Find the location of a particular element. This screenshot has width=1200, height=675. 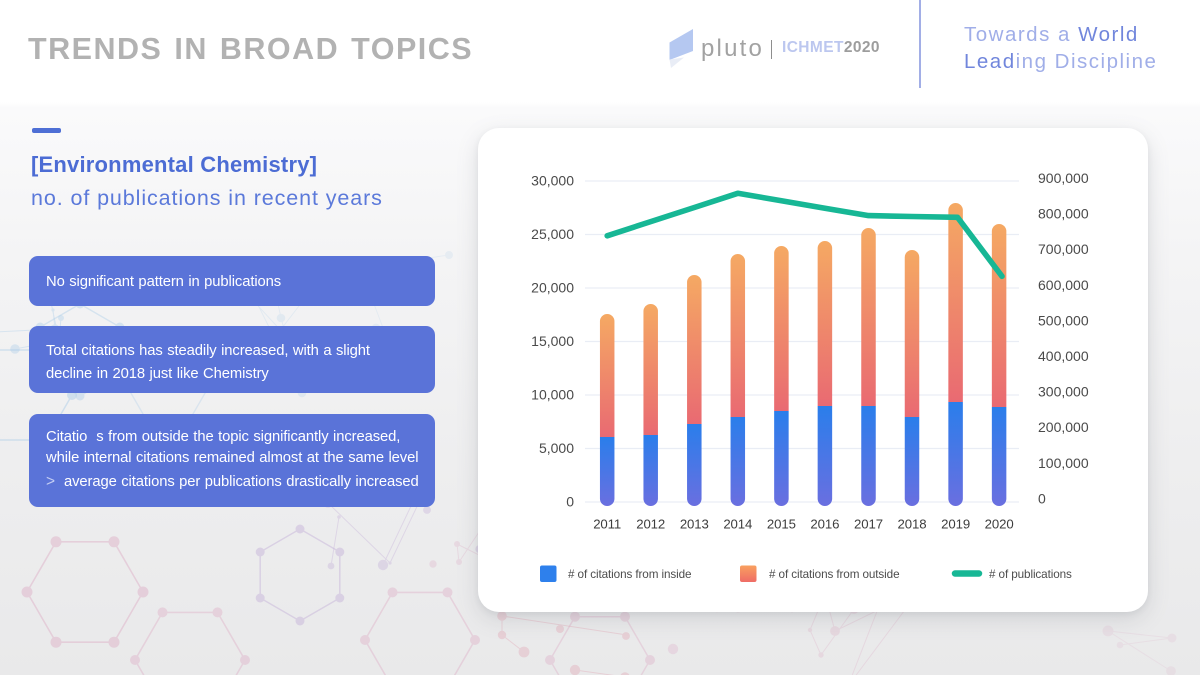

svg-text: 2017 is located at coordinates (868, 524).